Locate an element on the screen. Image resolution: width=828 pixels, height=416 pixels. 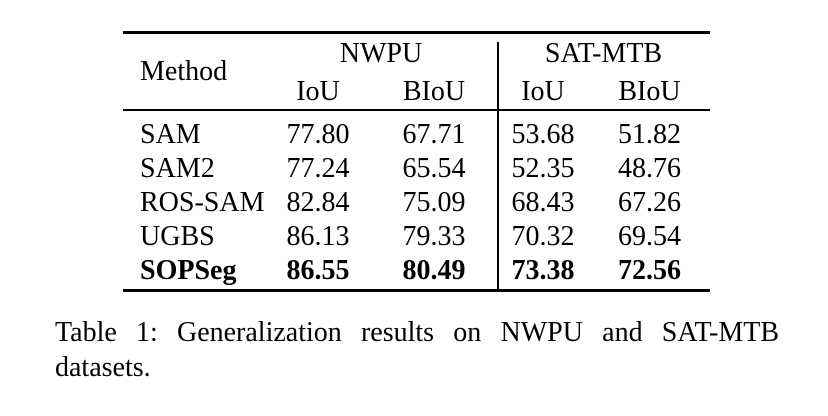
row-value: 65.54 is located at coordinates (434, 168).